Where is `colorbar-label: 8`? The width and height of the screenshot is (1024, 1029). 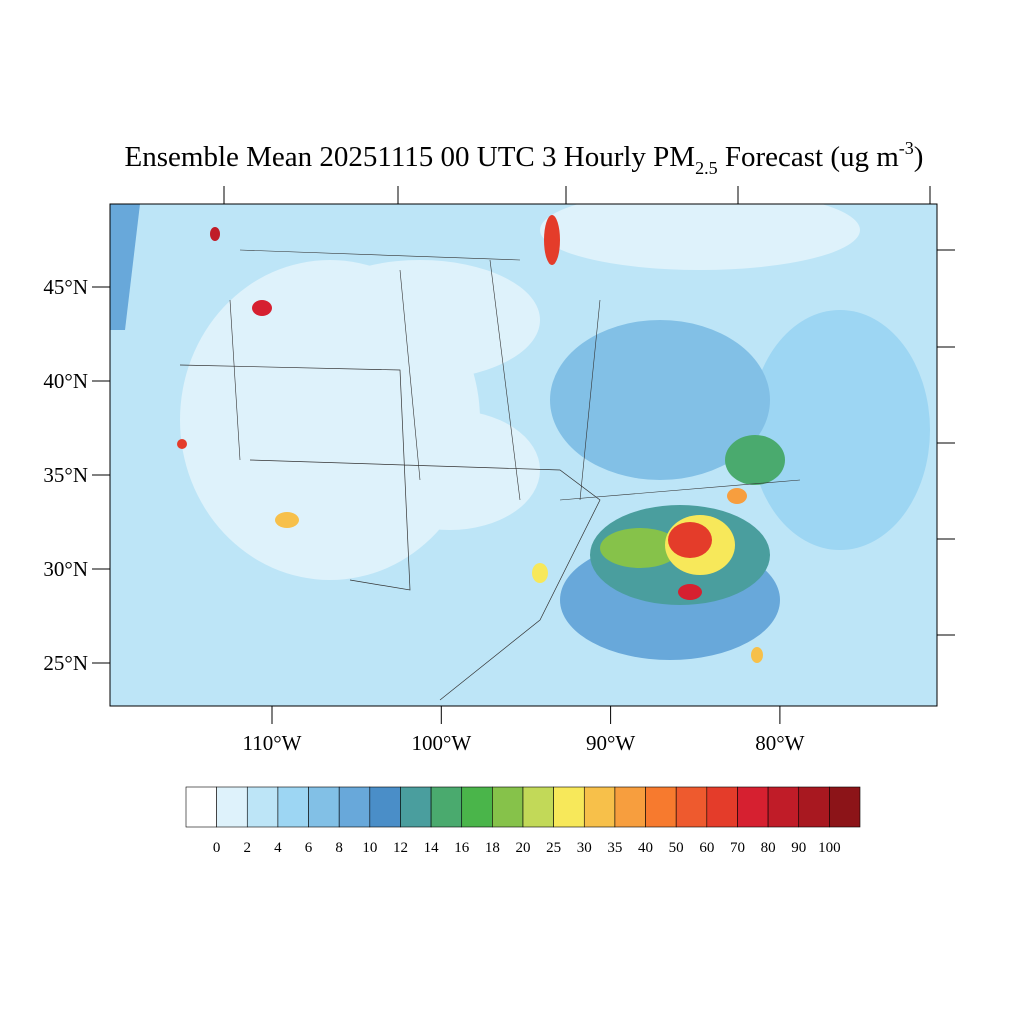 colorbar-label: 8 is located at coordinates (339, 848).